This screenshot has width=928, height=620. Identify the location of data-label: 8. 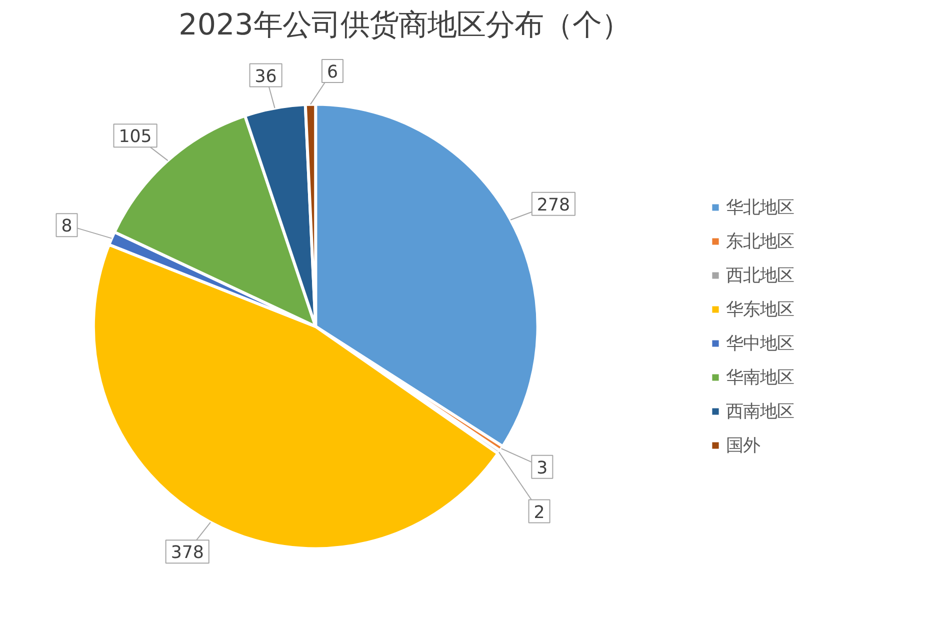
(66, 226).